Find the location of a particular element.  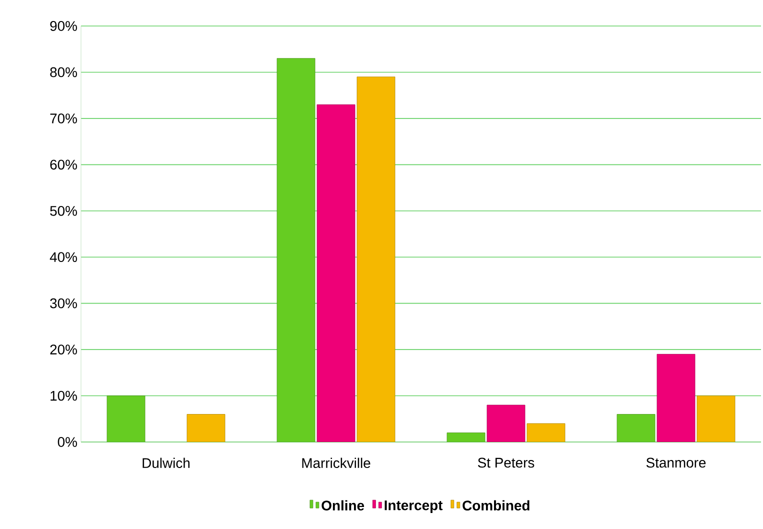

y-tick-label: 90% is located at coordinates (63, 26).